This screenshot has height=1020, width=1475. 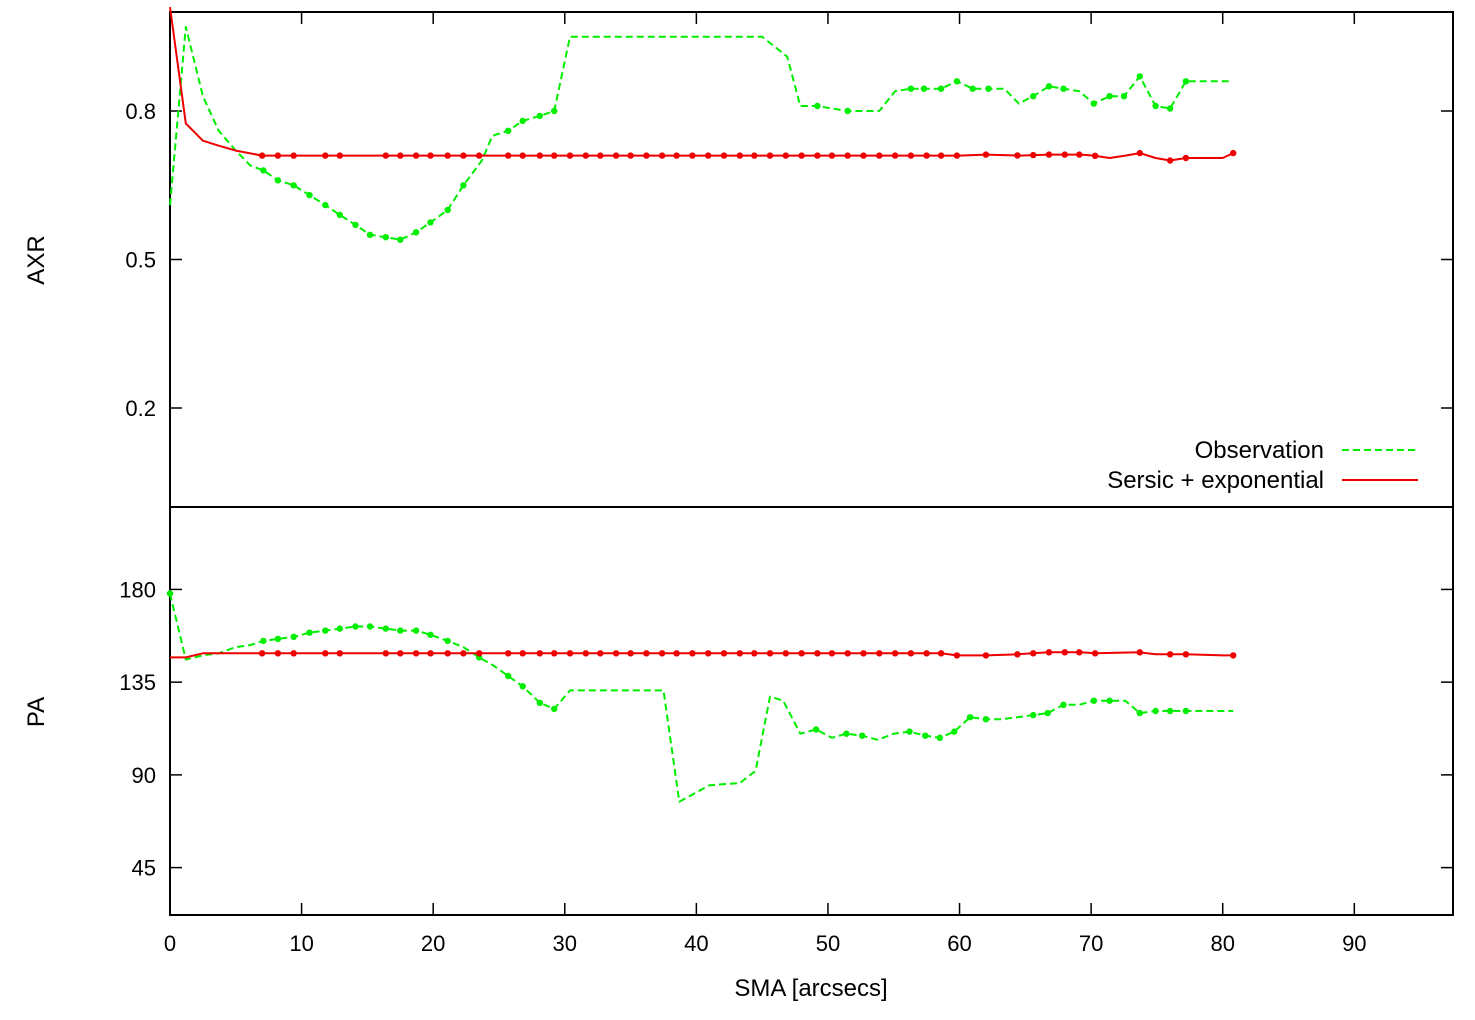 I want to click on axr-y-tick-label: 0.5, so click(x=140, y=260).